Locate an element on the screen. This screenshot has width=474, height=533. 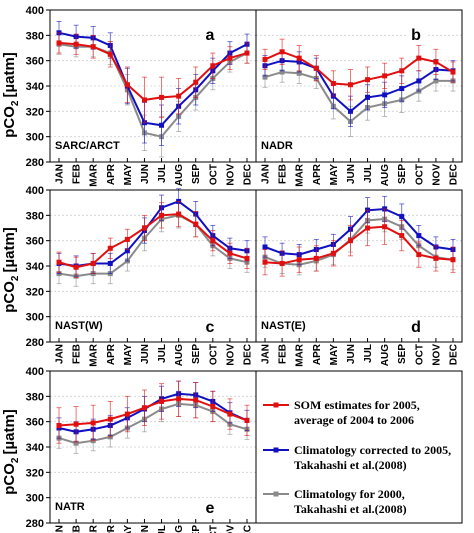
region-label: NAST(W) is located at coordinates (79, 326).